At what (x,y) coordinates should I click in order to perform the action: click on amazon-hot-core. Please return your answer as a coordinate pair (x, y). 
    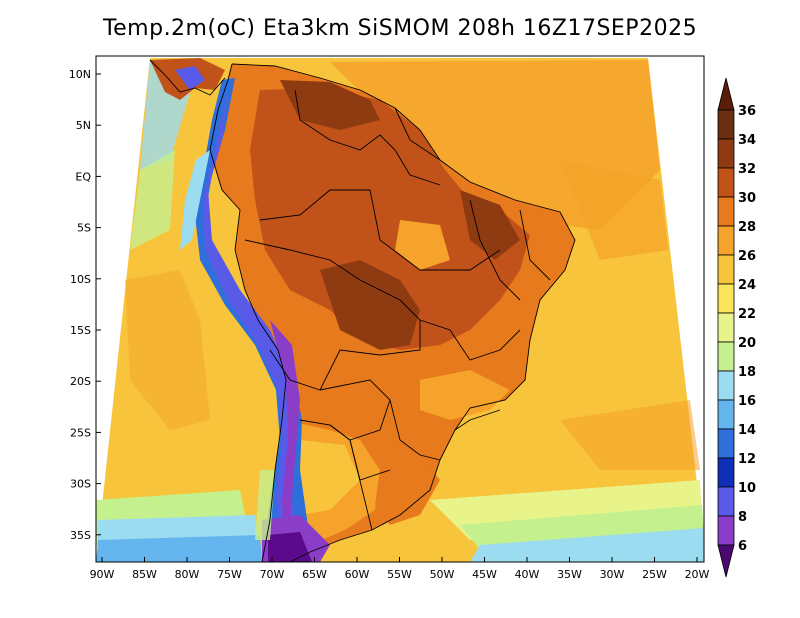
    Looking at the image, I should click on (390, 219).